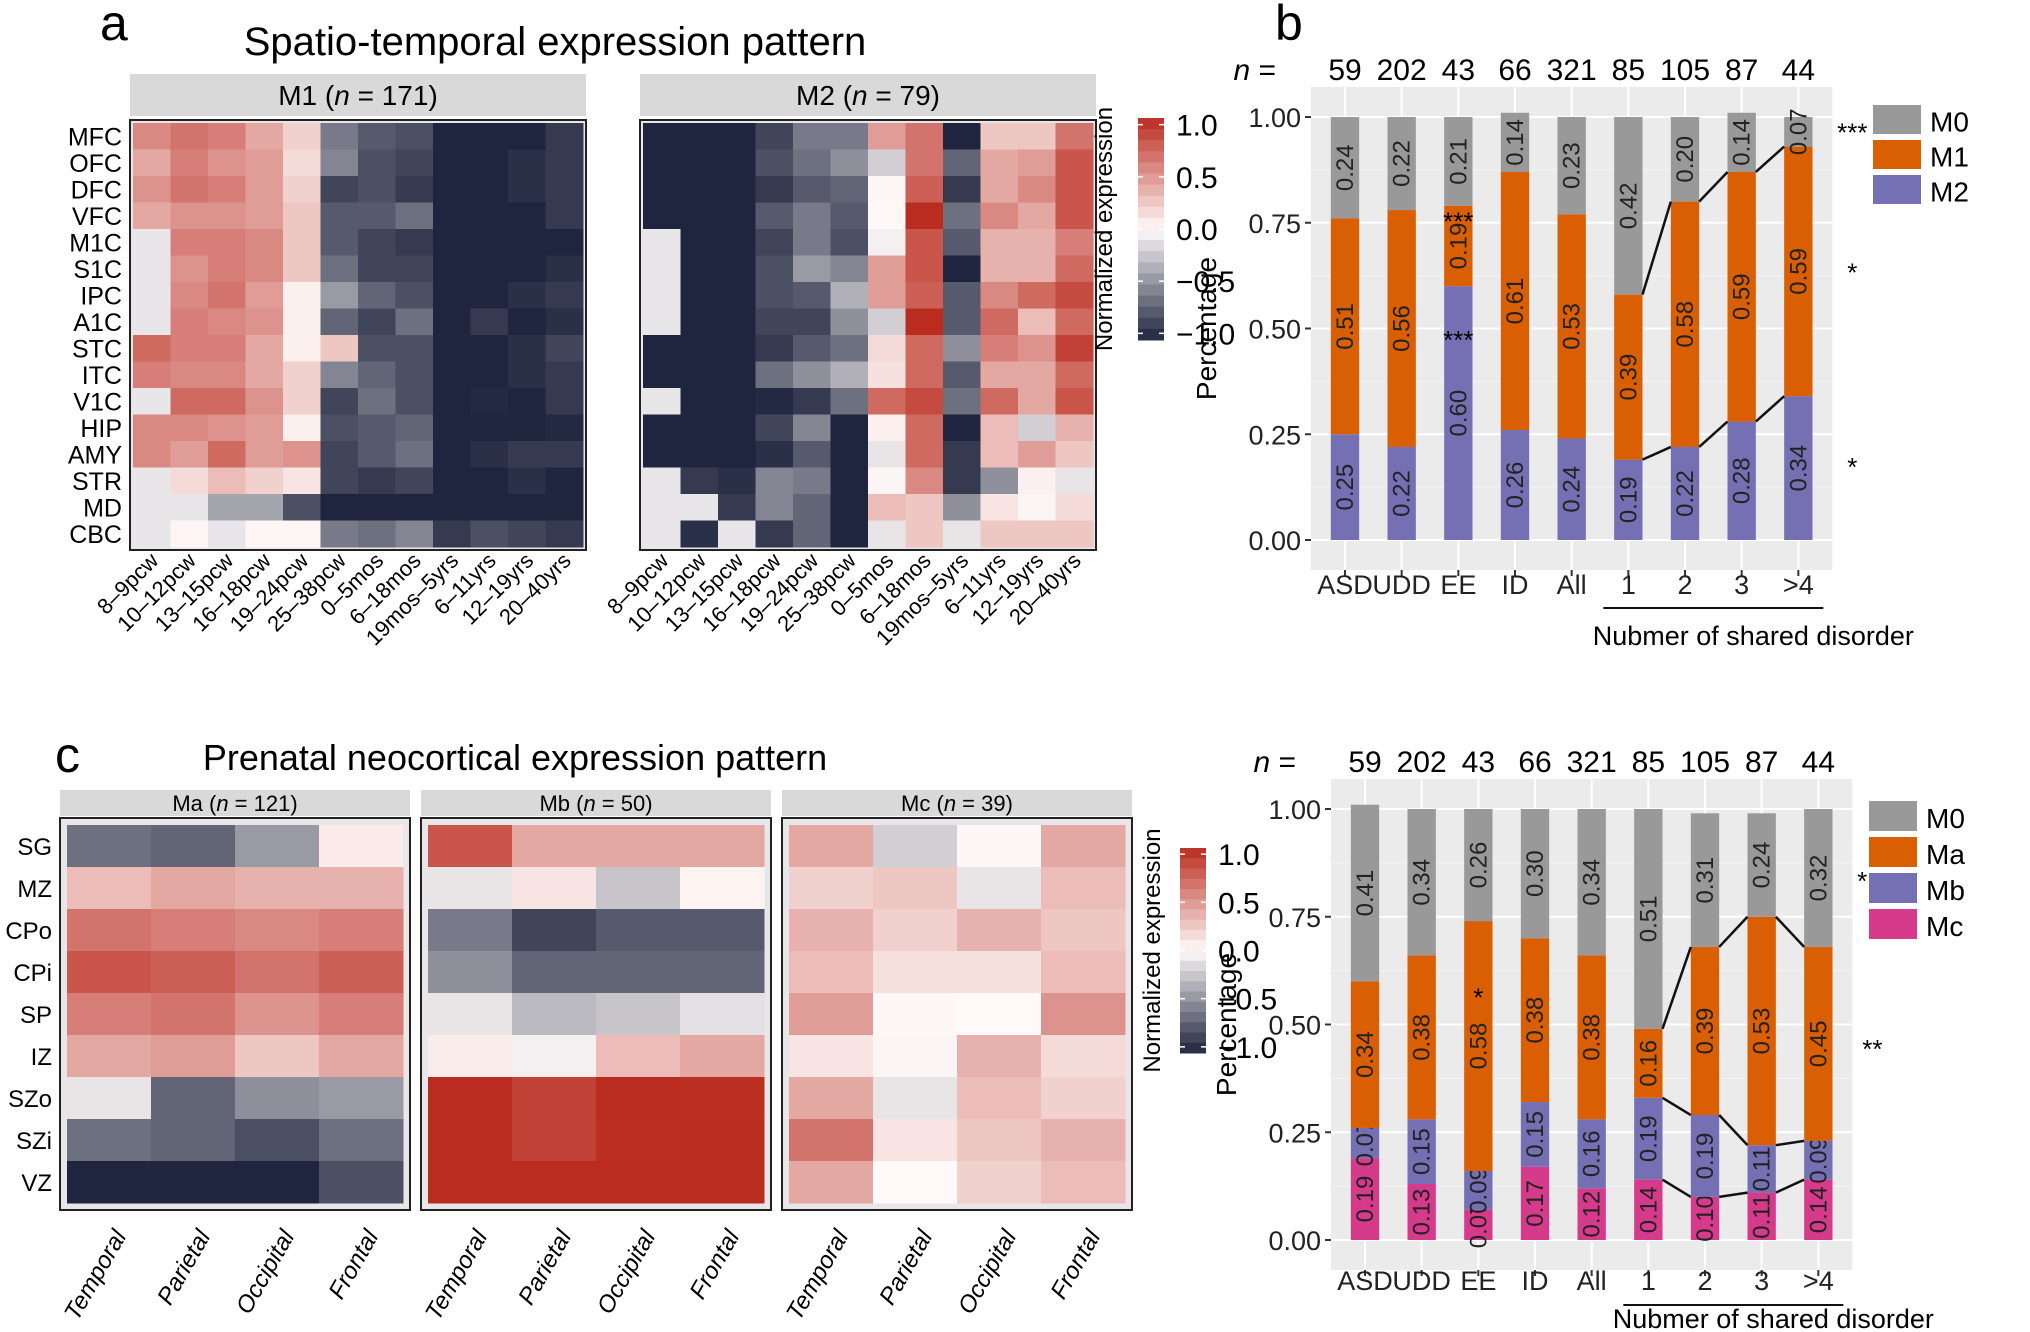 The height and width of the screenshot is (1332, 2030). What do you see at coordinates (101, 429) in the screenshot?
I see `y-tick-label: HIP` at bounding box center [101, 429].